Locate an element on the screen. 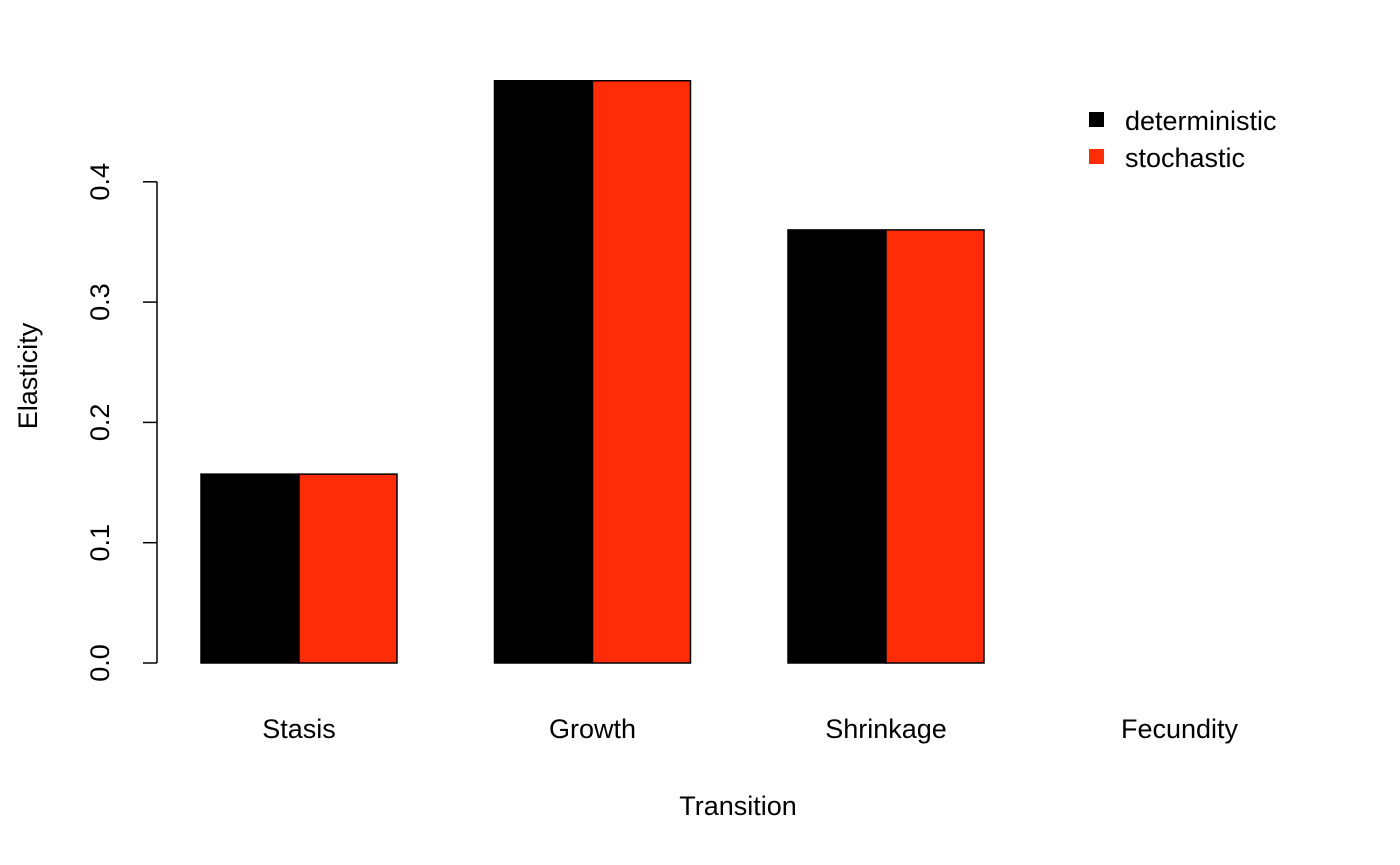  category-labels: Stasis Growth Shrinkage Fecundity is located at coordinates (750, 729).